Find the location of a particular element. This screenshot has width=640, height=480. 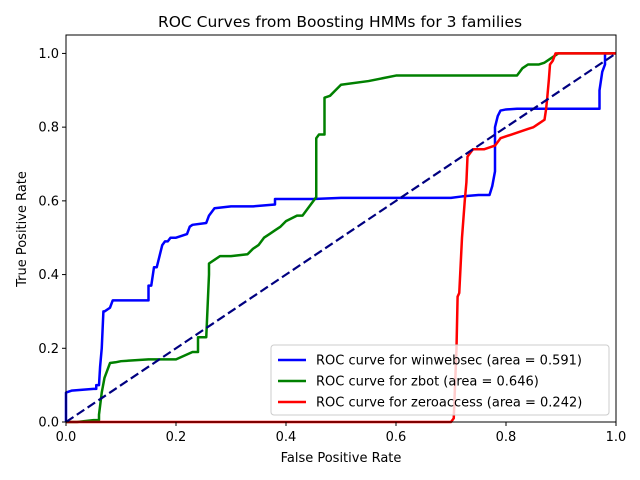

y-tick-label: 1.0 is located at coordinates (48, 54).